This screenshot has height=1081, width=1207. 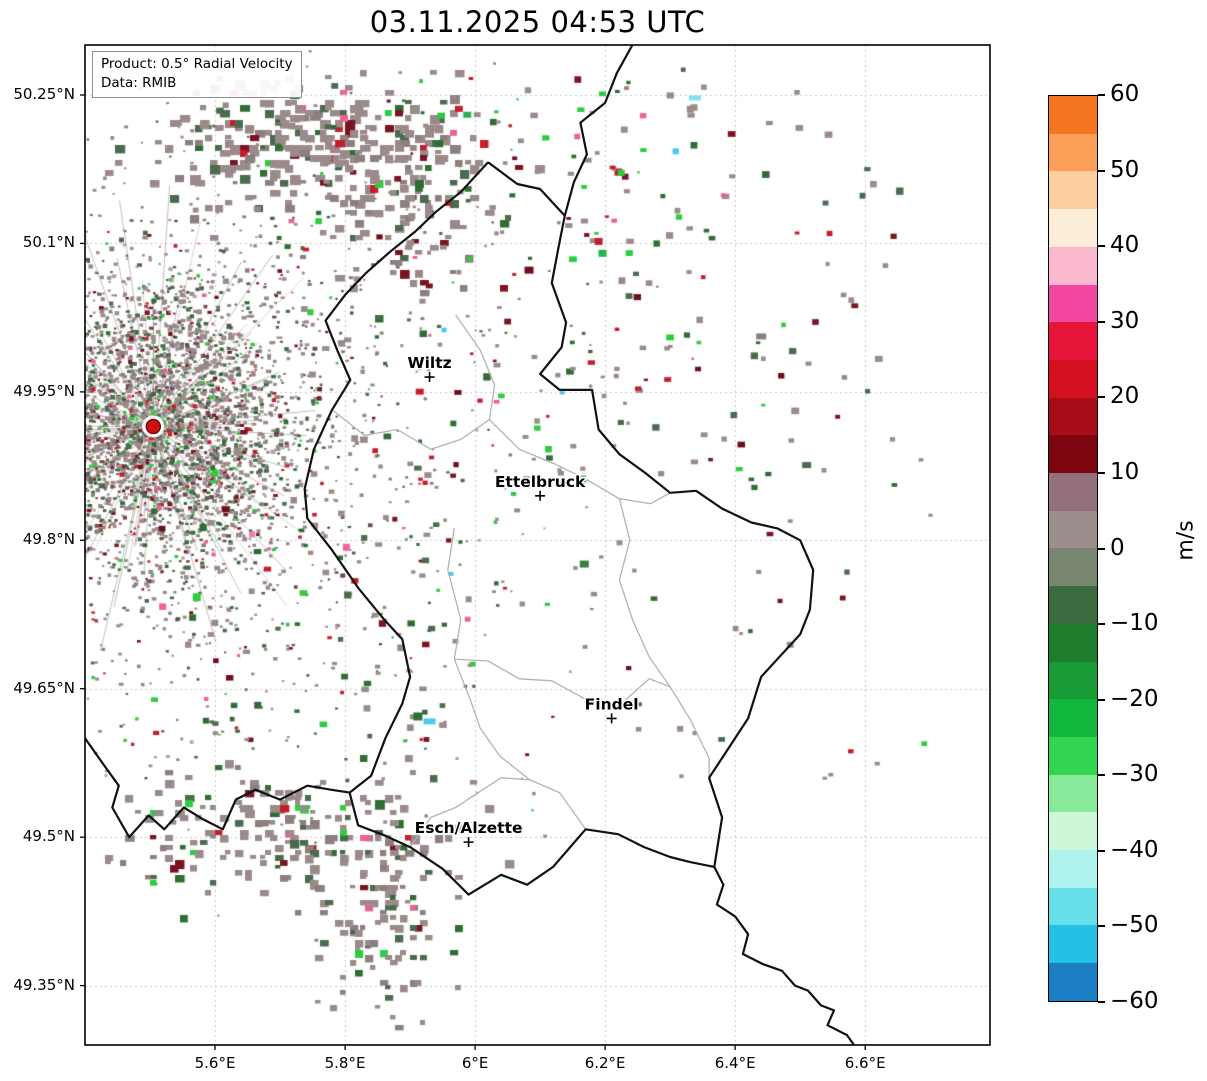 I want to click on colorbar-tick-label: 30, so click(x=1125, y=320).